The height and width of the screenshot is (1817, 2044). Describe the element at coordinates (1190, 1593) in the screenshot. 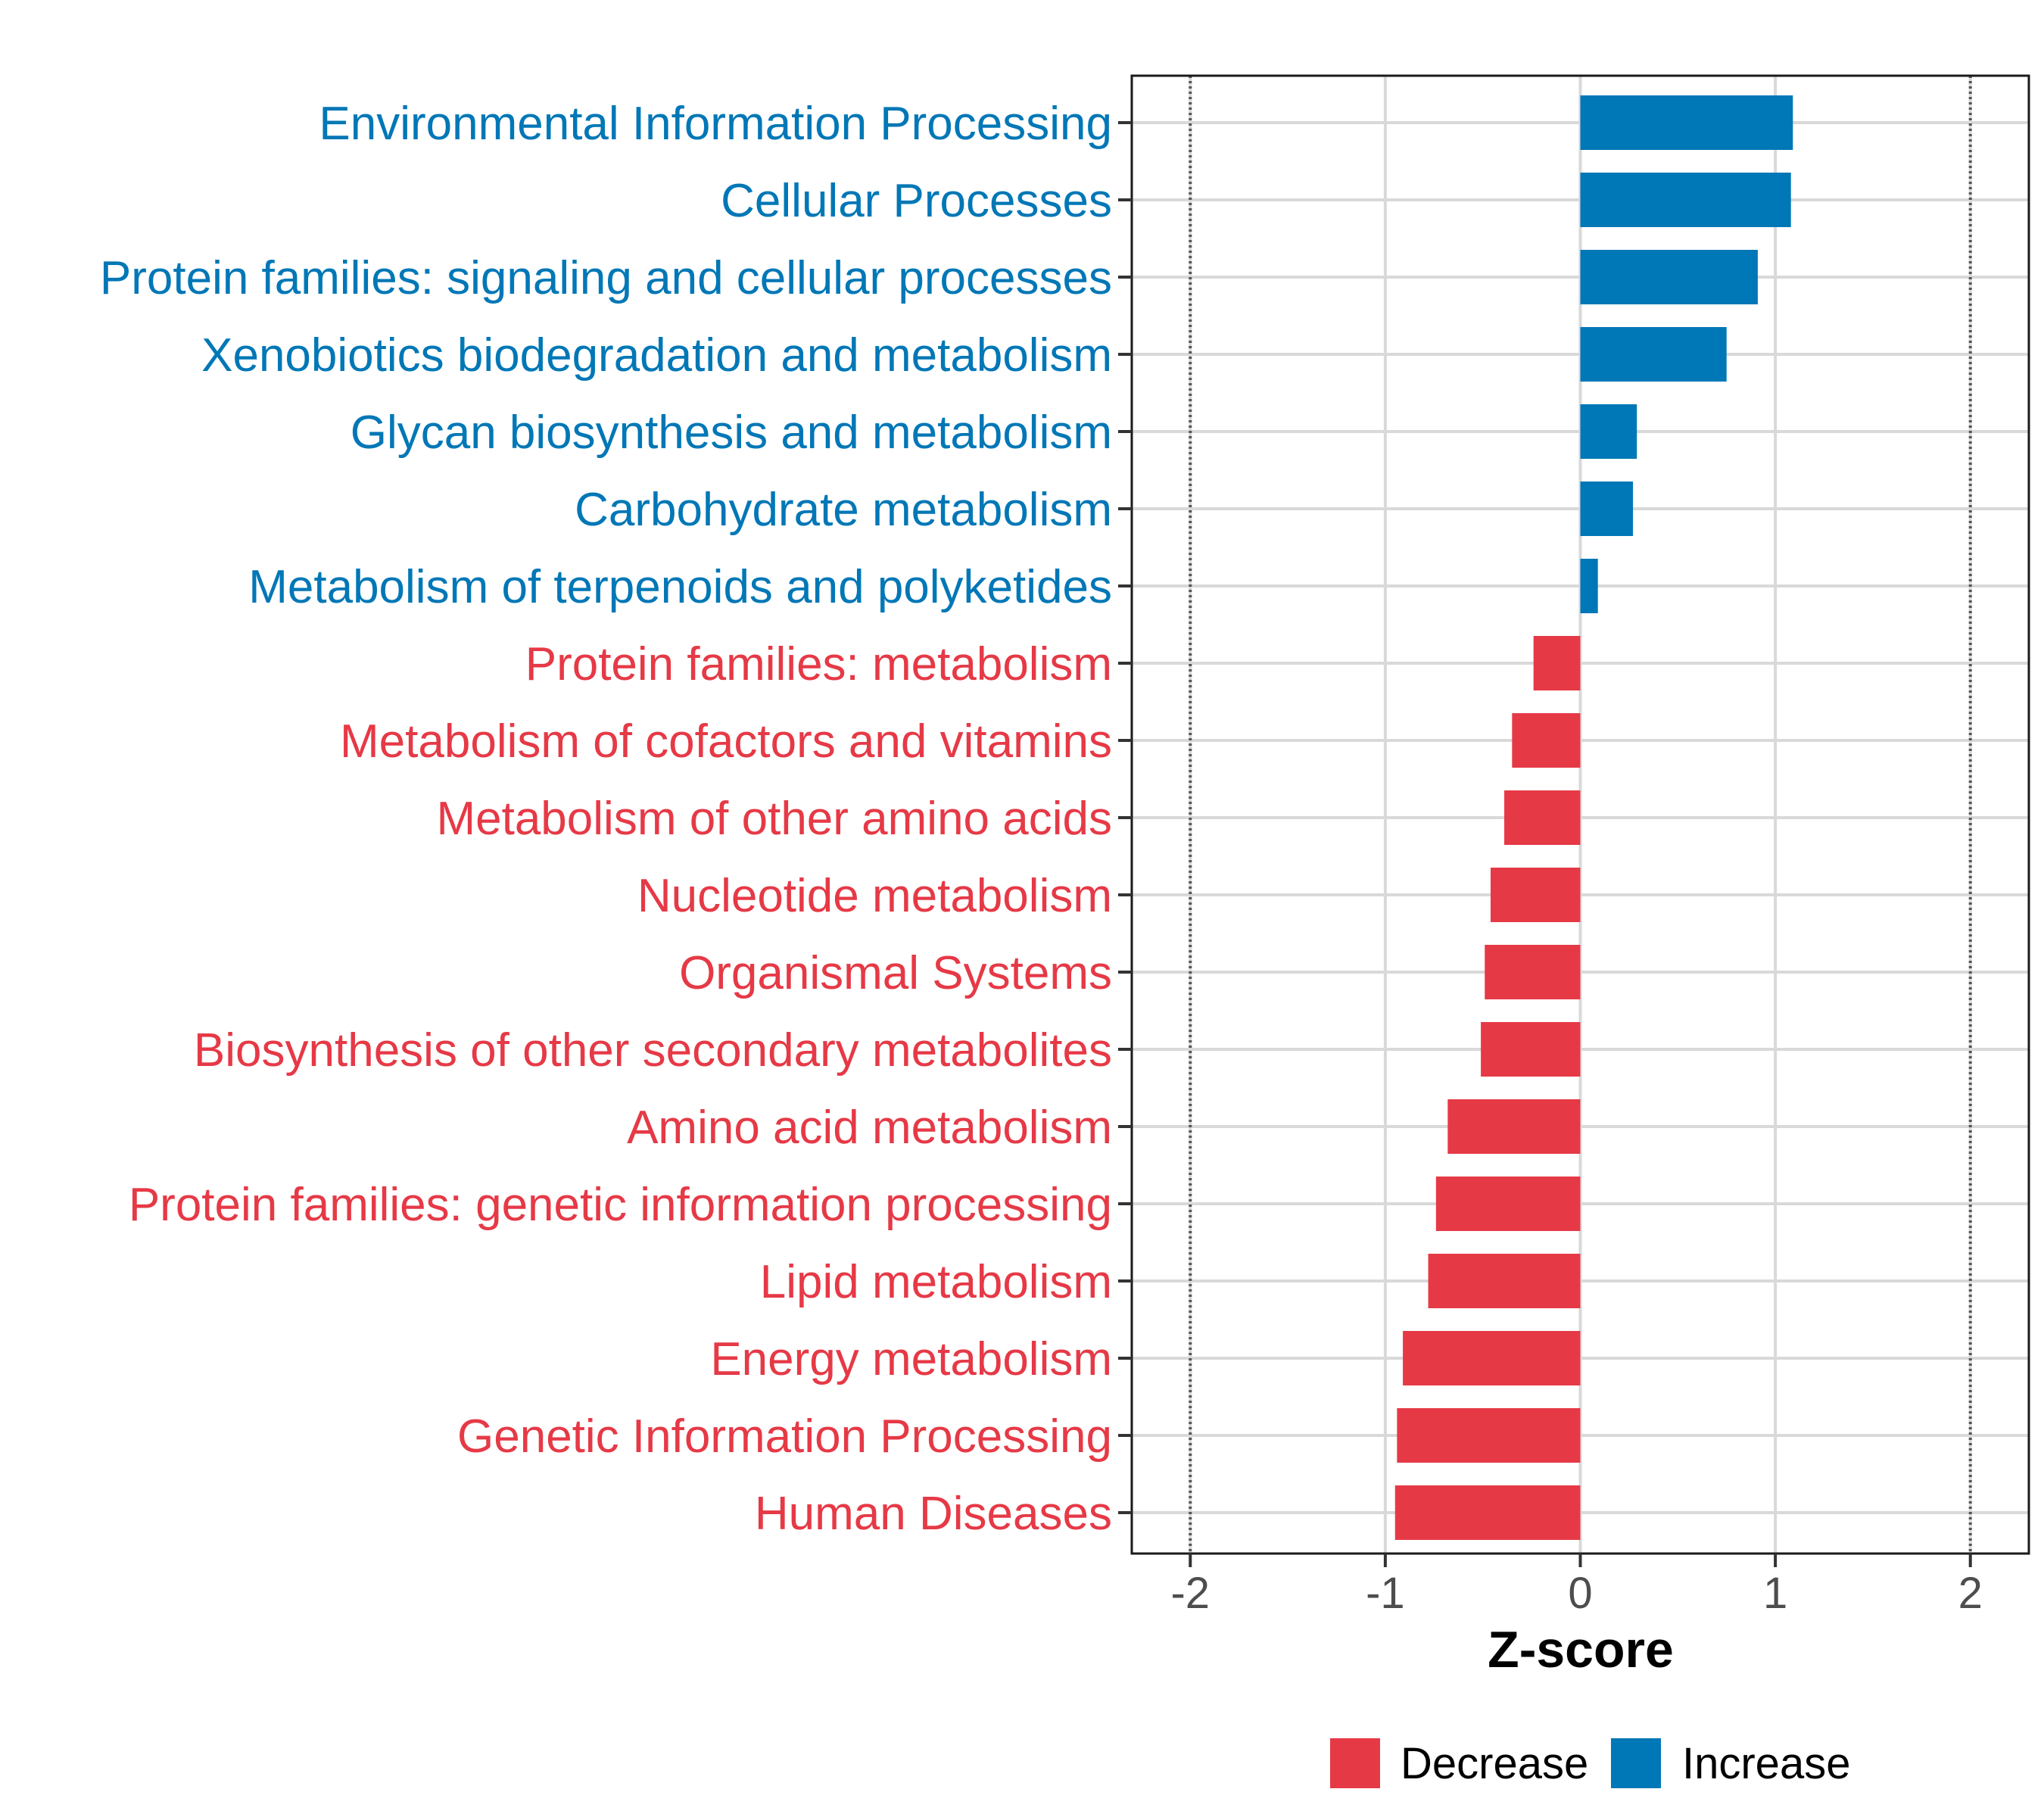

I see `x-tick-label: -2` at that location.